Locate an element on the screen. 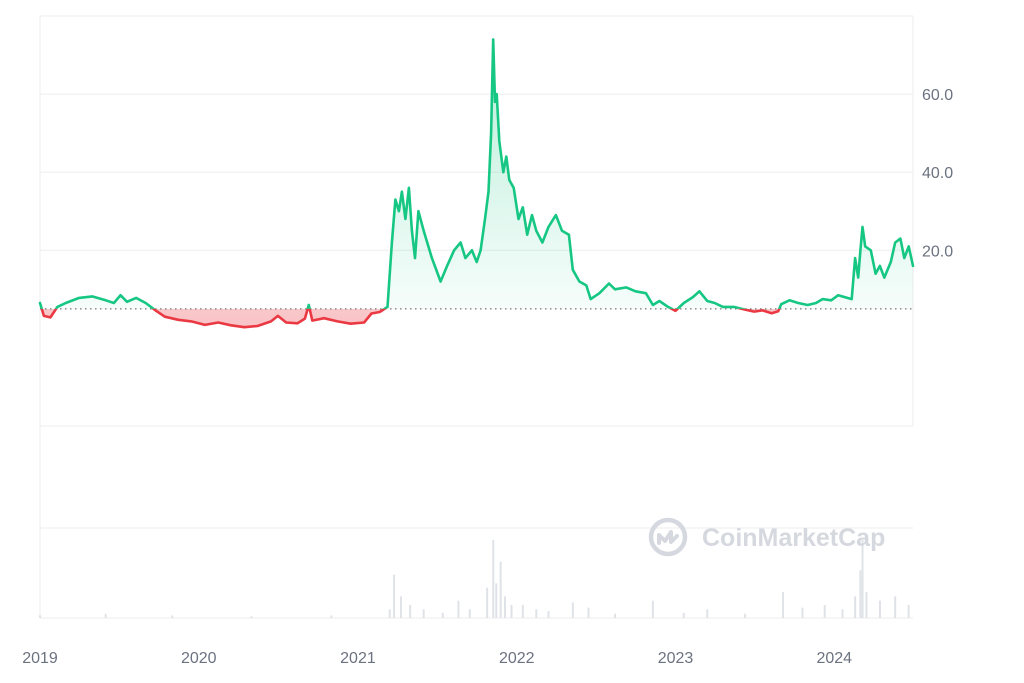 Image resolution: width=1024 pixels, height=683 pixels. line-below-baseline is located at coordinates (410, 318).